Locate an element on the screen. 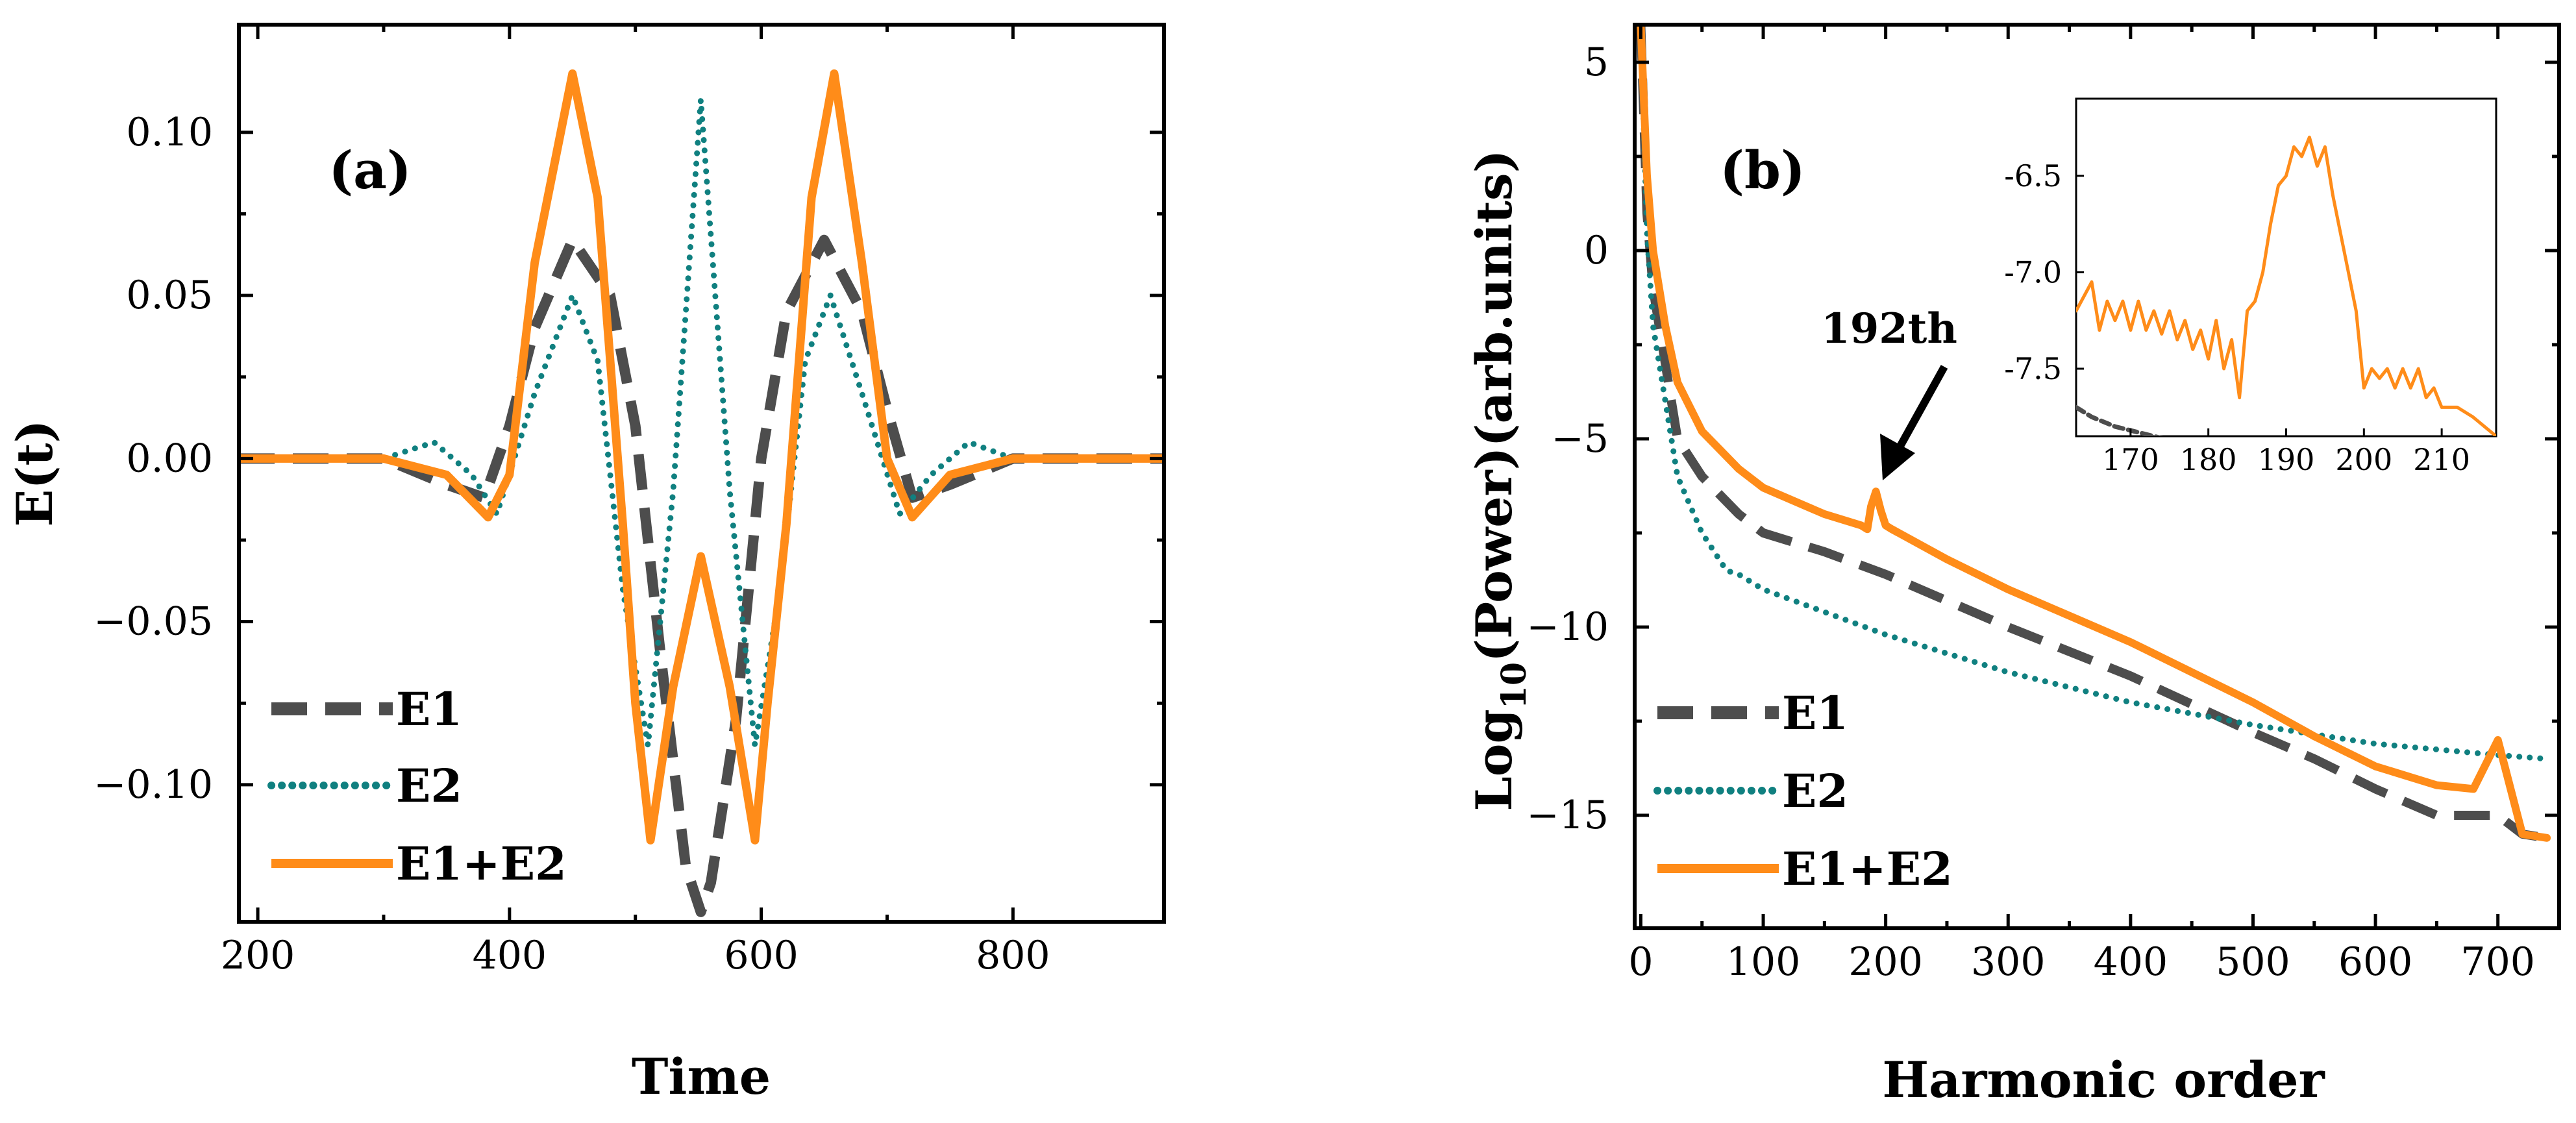 This screenshot has height=1123, width=2576. inset-axes: 170 180 190 200 210 -6.5 -7.0 -7.5 is located at coordinates (2237, 317).